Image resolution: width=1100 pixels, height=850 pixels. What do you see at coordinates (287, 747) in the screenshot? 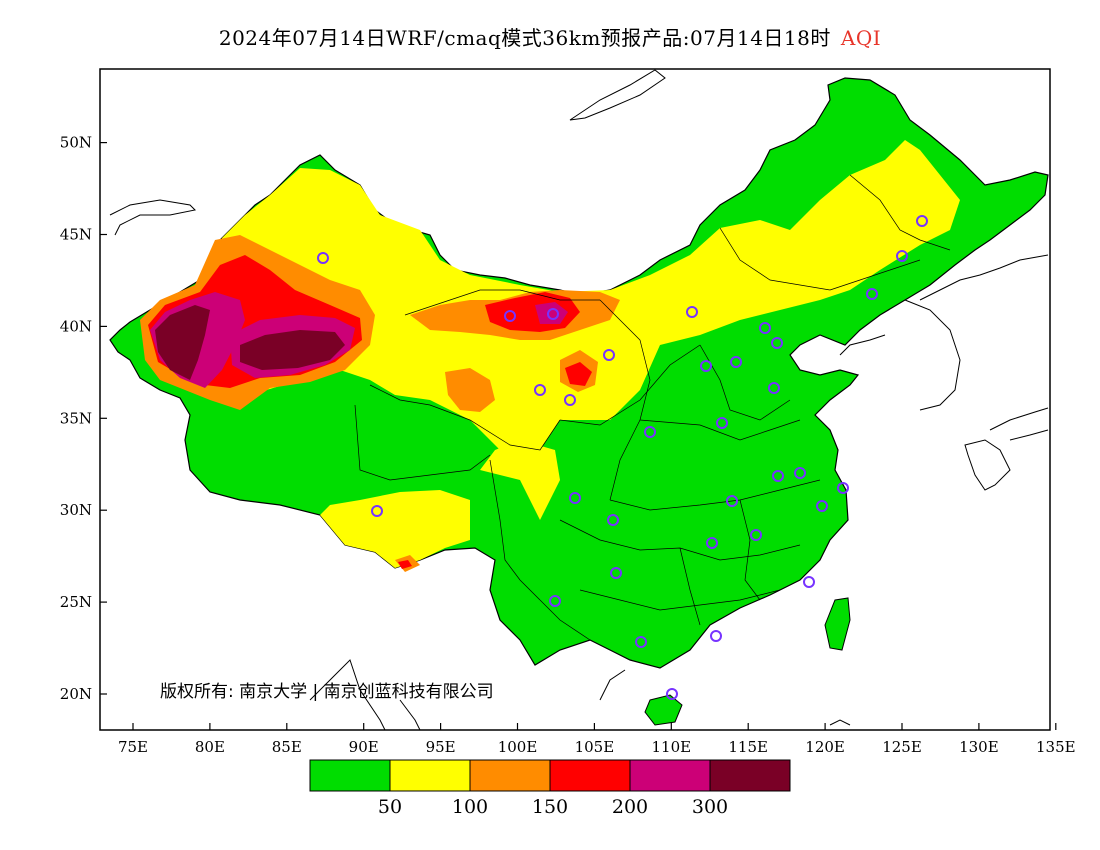
I see `x-tick-label: 85E` at bounding box center [287, 747].